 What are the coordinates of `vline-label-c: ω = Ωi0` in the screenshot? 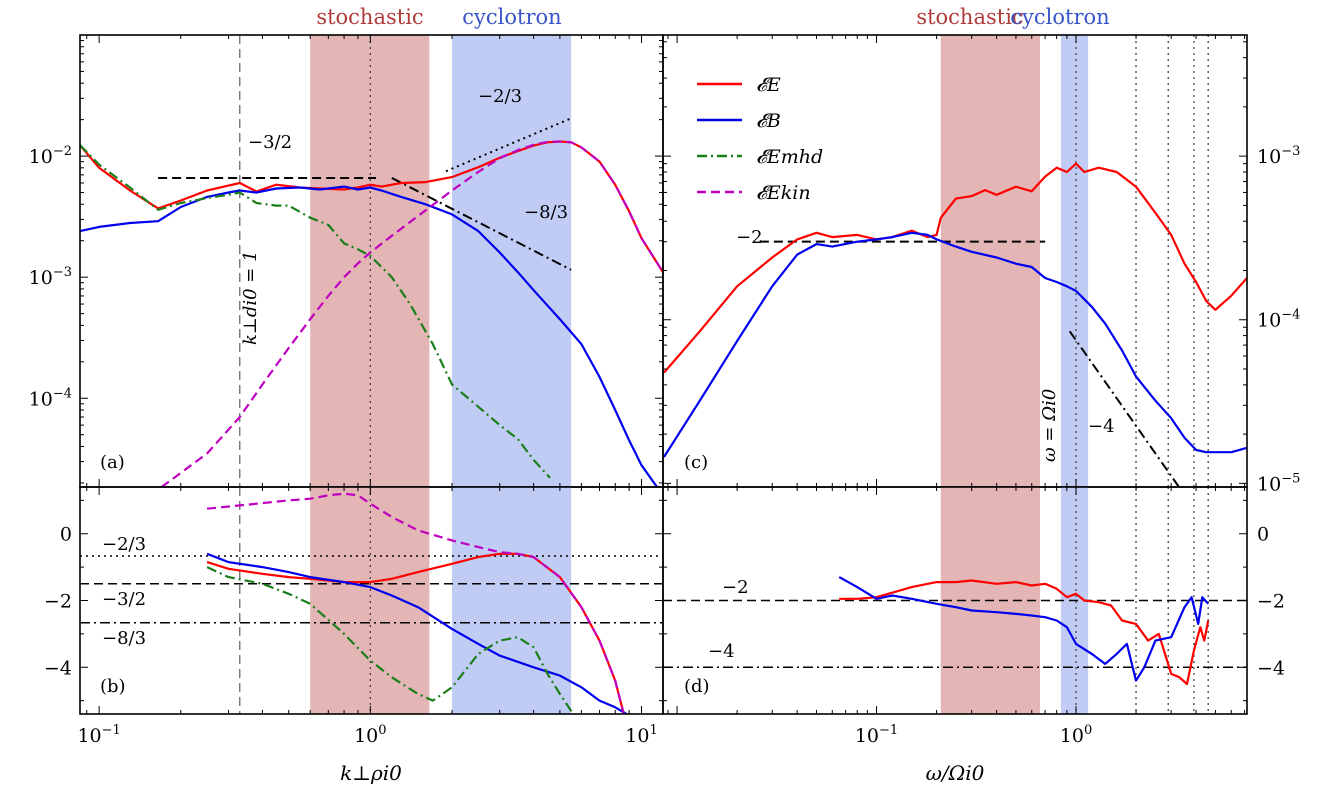 It's located at (1049, 425).